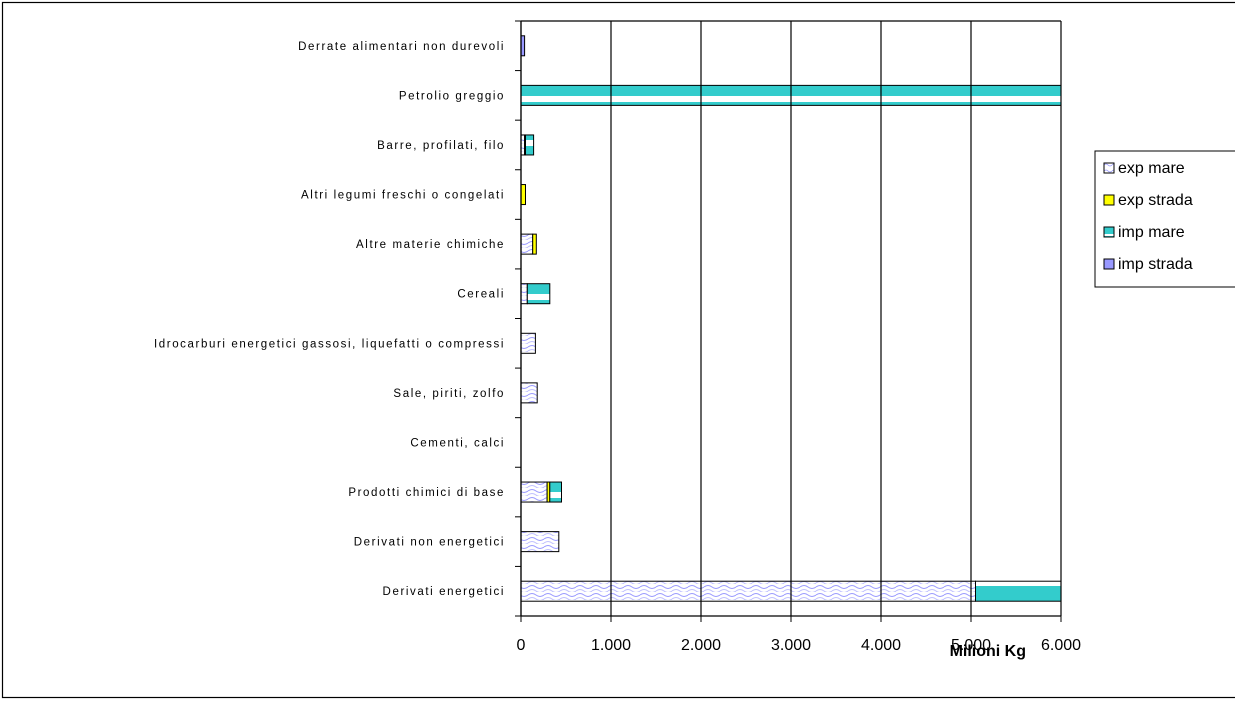  I want to click on y-category-label: Barre, profilati, filo, so click(441, 146).